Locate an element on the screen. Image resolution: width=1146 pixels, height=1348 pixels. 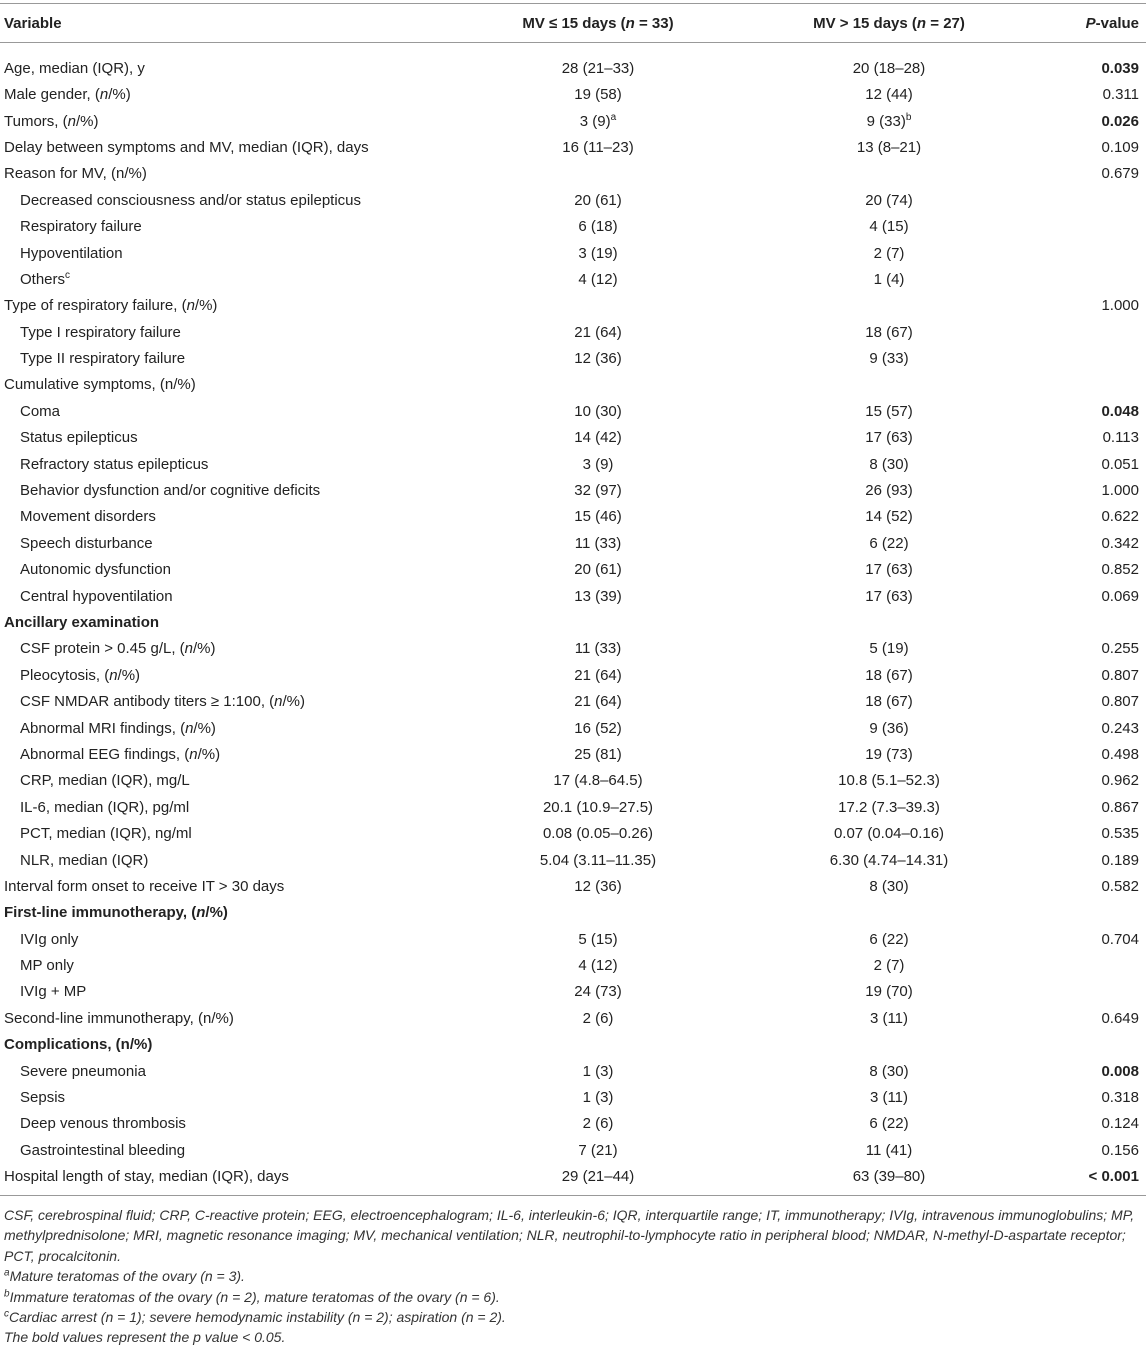
text-span: 9 (33) is located at coordinates (886, 121).